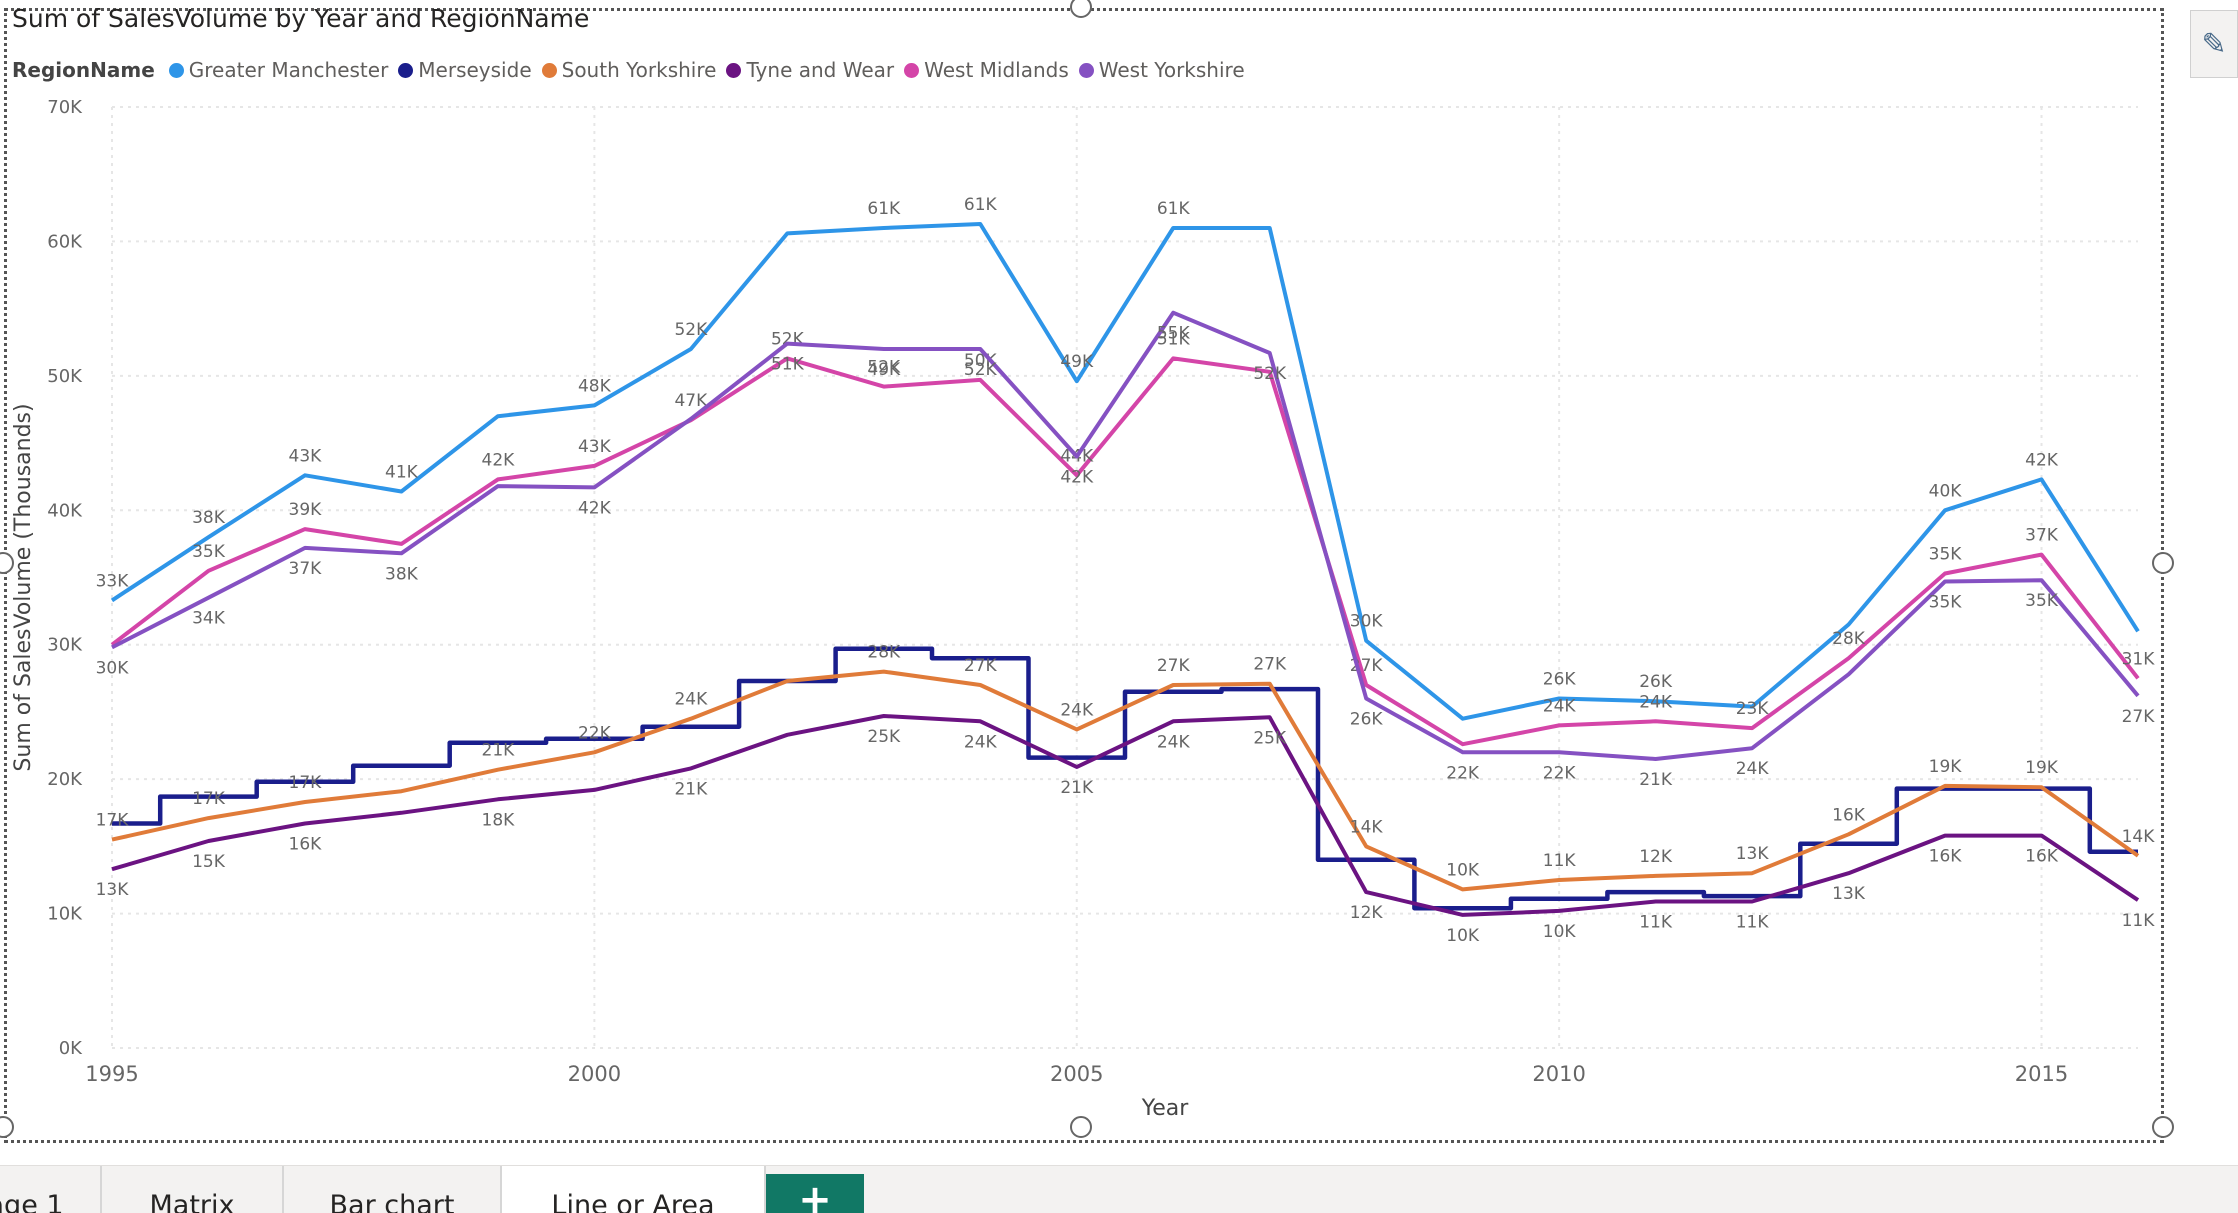  What do you see at coordinates (1081, 1127) in the screenshot?
I see `resize-handle-bottom` at bounding box center [1081, 1127].